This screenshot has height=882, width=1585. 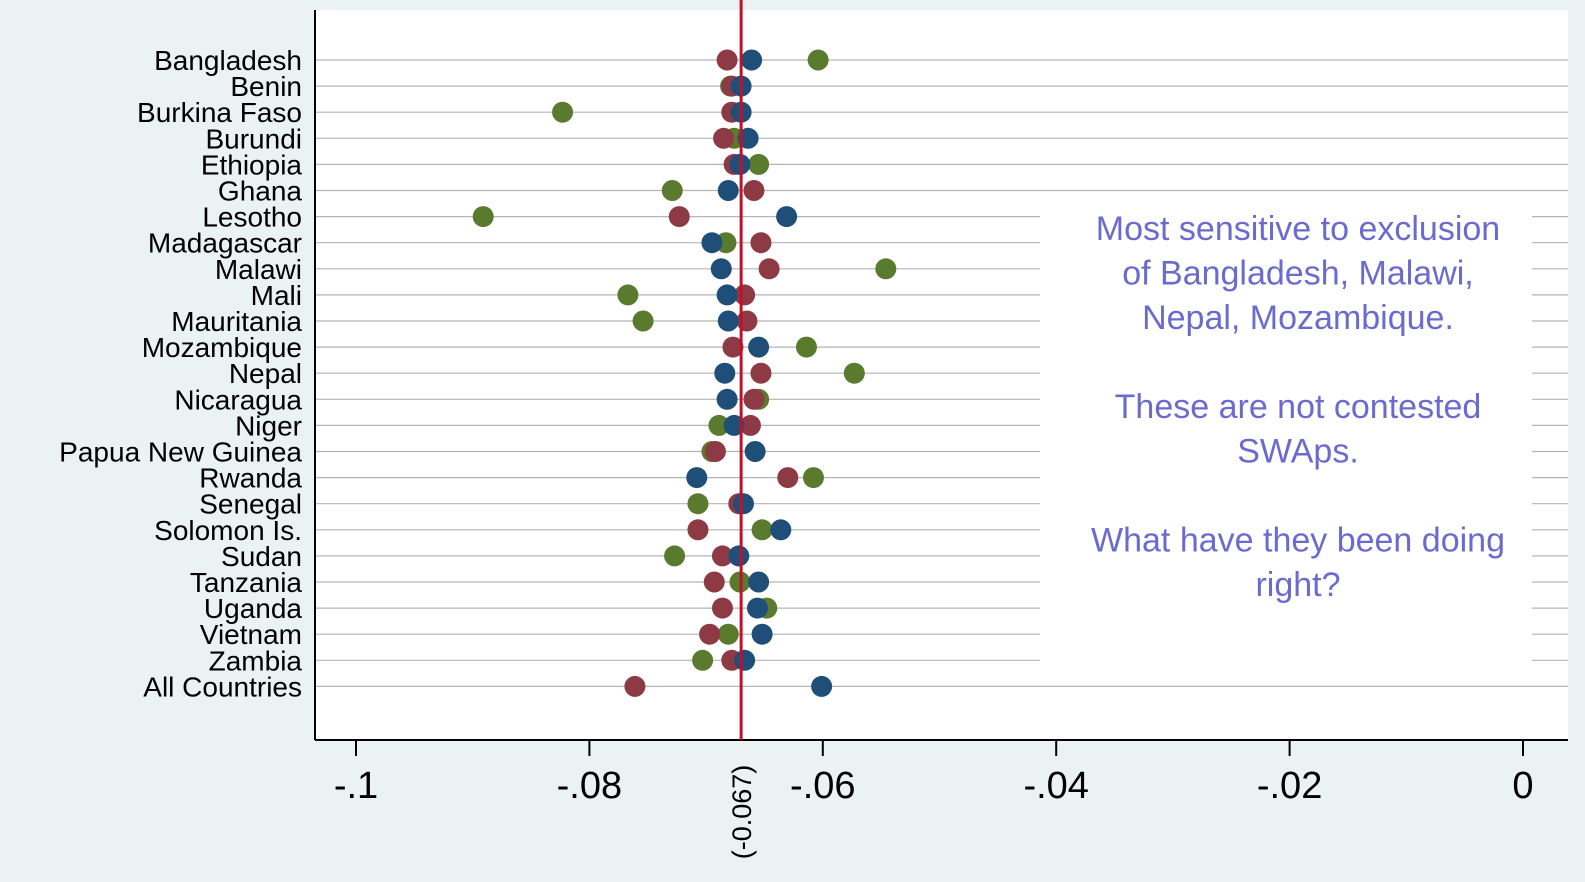 I want to click on x-tick-label: 0, so click(x=1522, y=786).